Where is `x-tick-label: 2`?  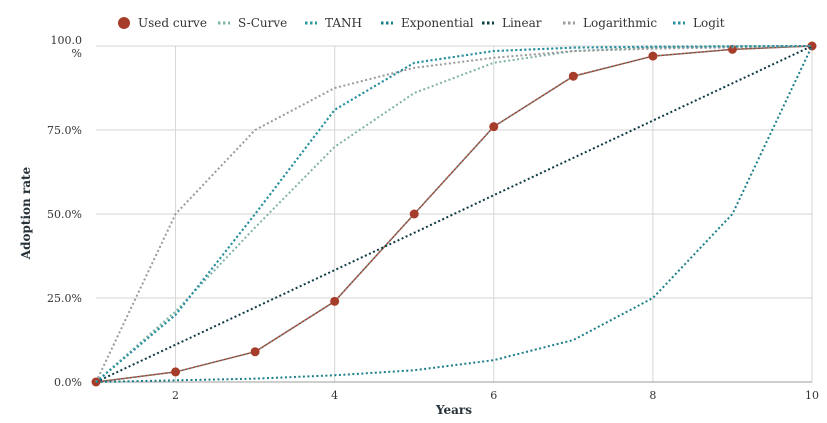 x-tick-label: 2 is located at coordinates (175, 395).